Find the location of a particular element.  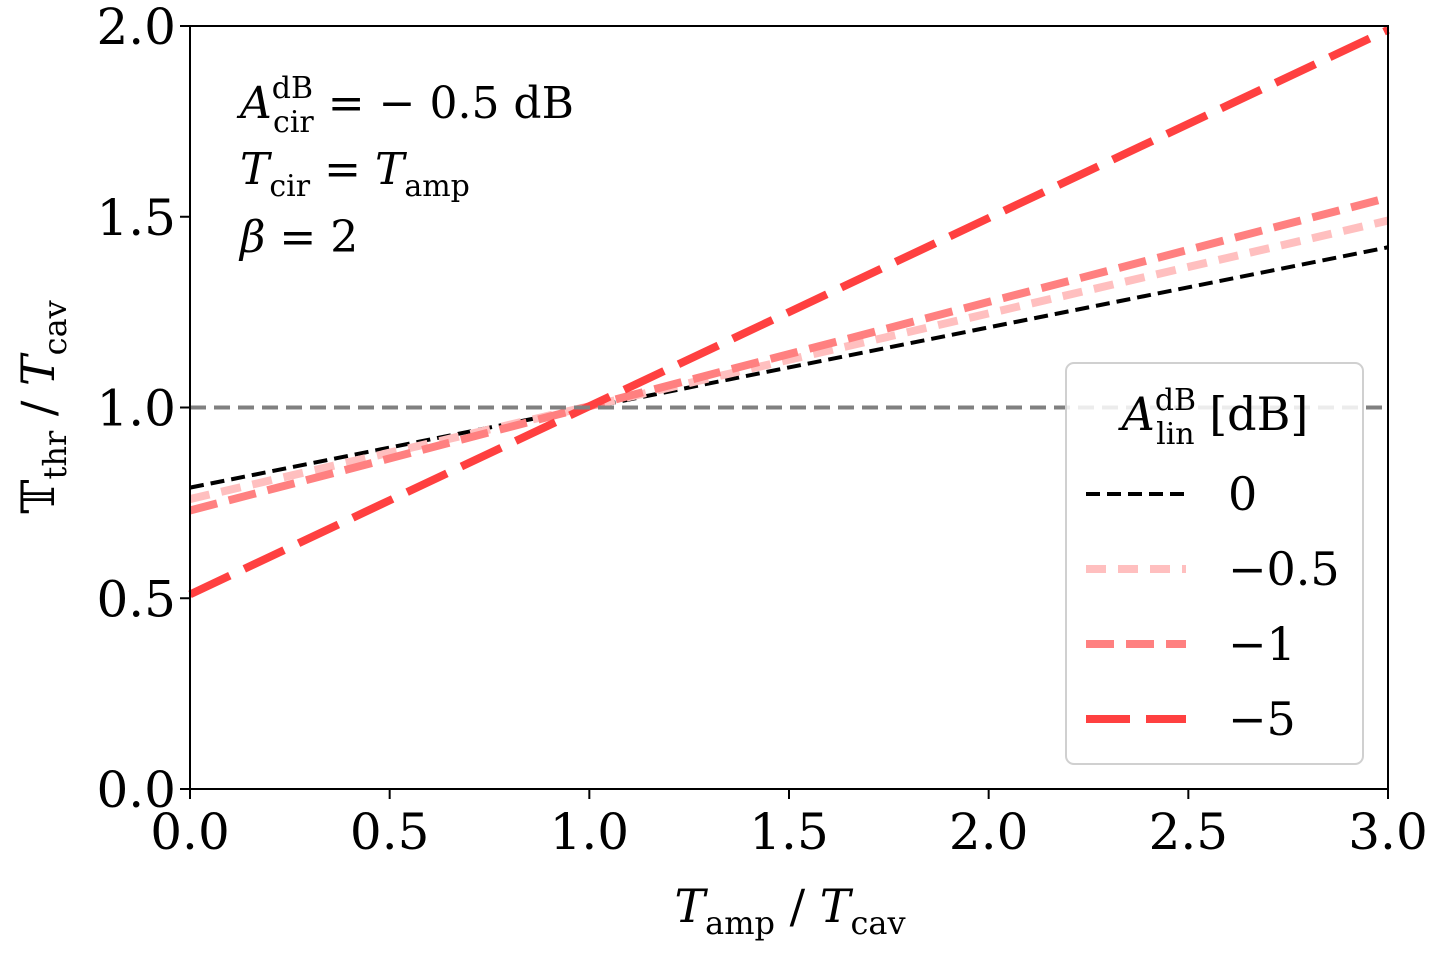

legend-box is located at coordinates (1214, 563).